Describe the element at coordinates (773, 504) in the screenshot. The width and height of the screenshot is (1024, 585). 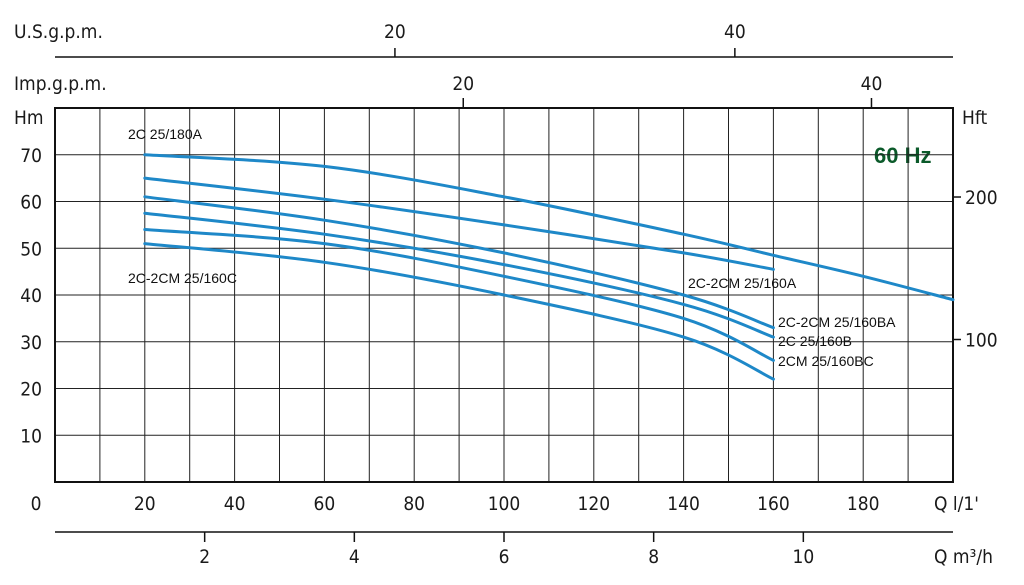
I see `x-primary-tick-label: 160` at that location.